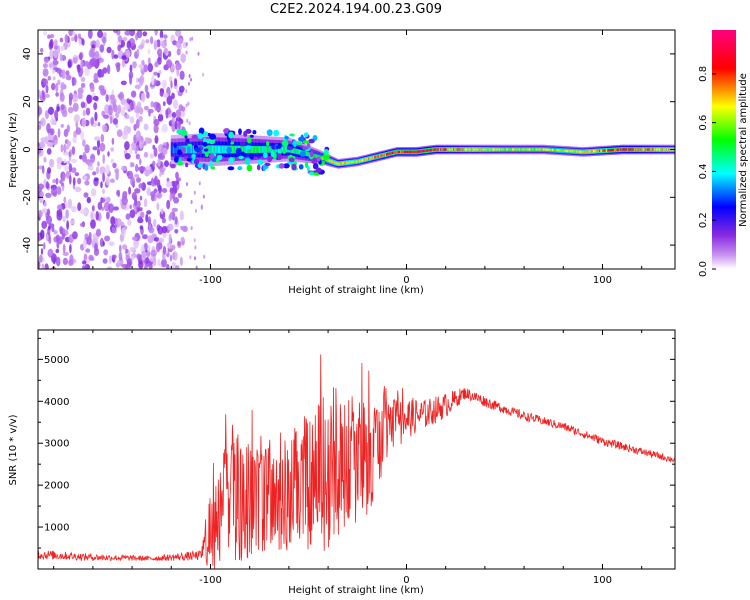  Describe the element at coordinates (743, 150) in the screenshot. I see `colorbar-label: Normalized spectral amplitude` at that location.